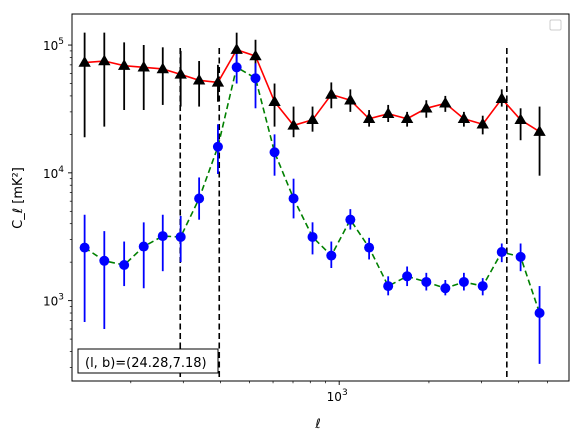 The height and width of the screenshot is (441, 580). Describe the element at coordinates (53, 301) in the screenshot. I see `y-tick-label: 10³` at that location.